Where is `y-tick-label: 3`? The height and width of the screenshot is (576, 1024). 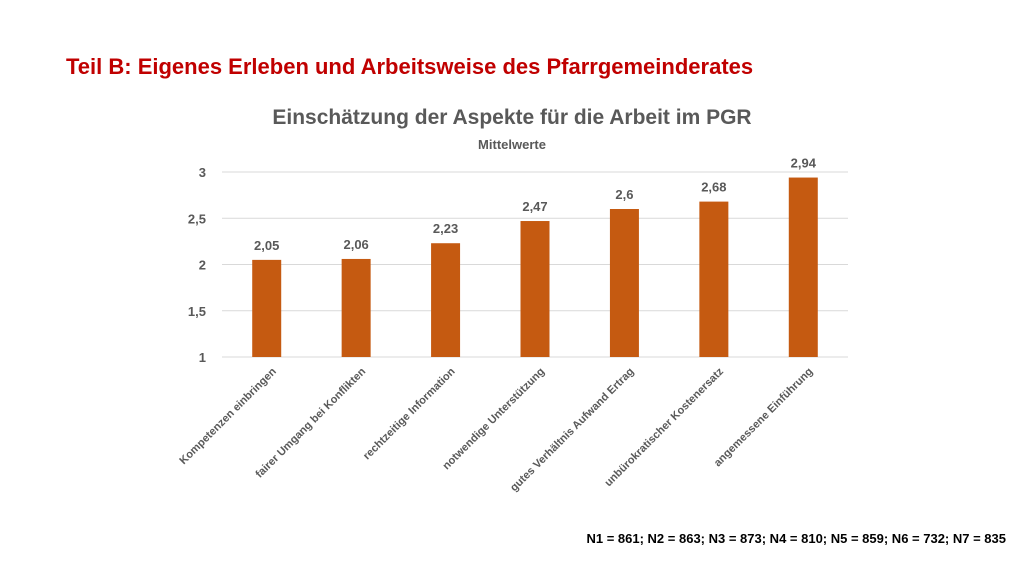
y-tick-label: 3 is located at coordinates (202, 172).